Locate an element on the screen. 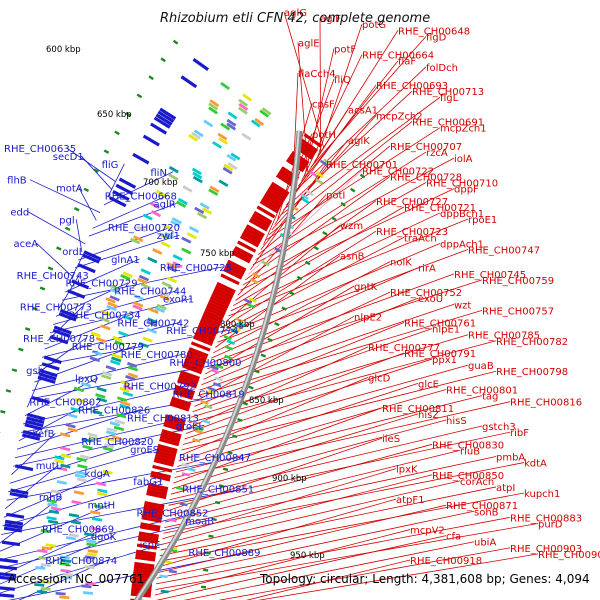 This screenshot has height=600, width=600. gene-label: RHE_CH00791 is located at coordinates (440, 354).